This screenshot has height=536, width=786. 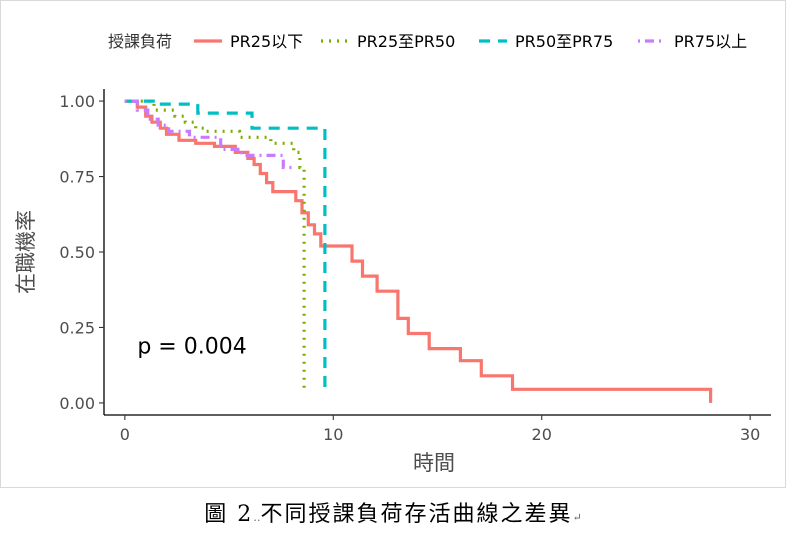 I want to click on caption-text: 不同授課負荷存活曲線之差異, so click(x=416, y=514).